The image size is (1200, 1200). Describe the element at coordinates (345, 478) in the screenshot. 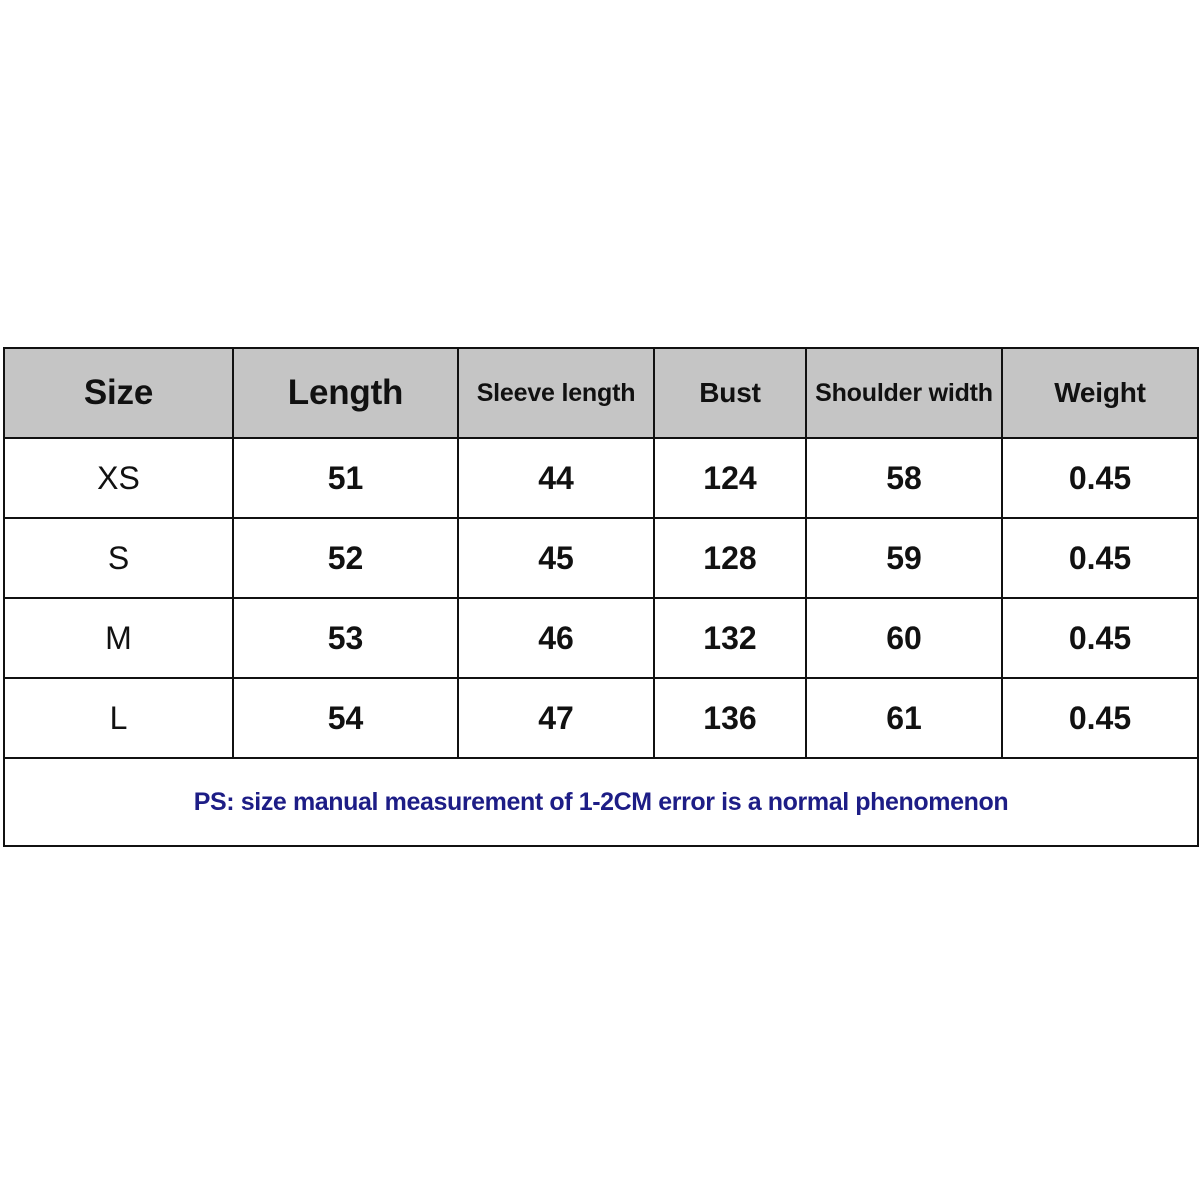

I see `cell-length: 51` at that location.